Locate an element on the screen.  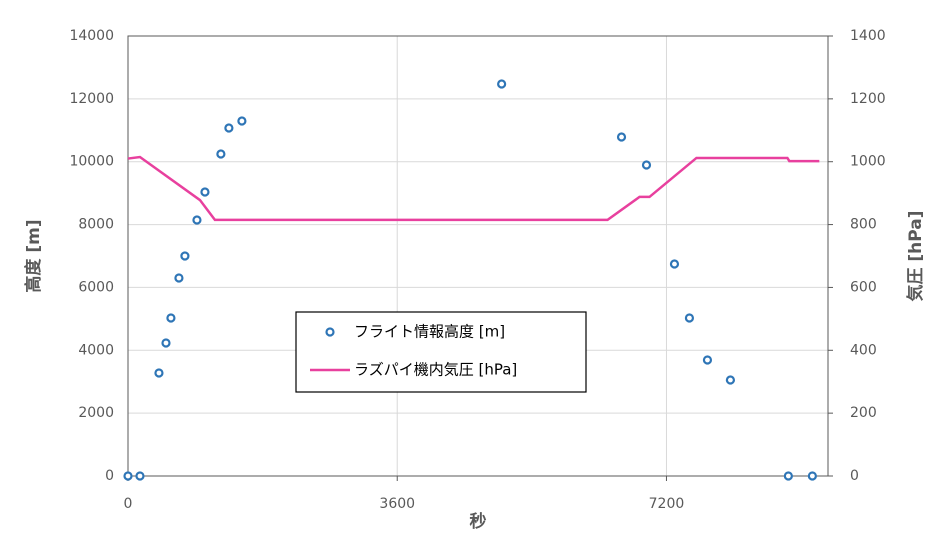
y2-tick-label: 600 is located at coordinates (863, 287).